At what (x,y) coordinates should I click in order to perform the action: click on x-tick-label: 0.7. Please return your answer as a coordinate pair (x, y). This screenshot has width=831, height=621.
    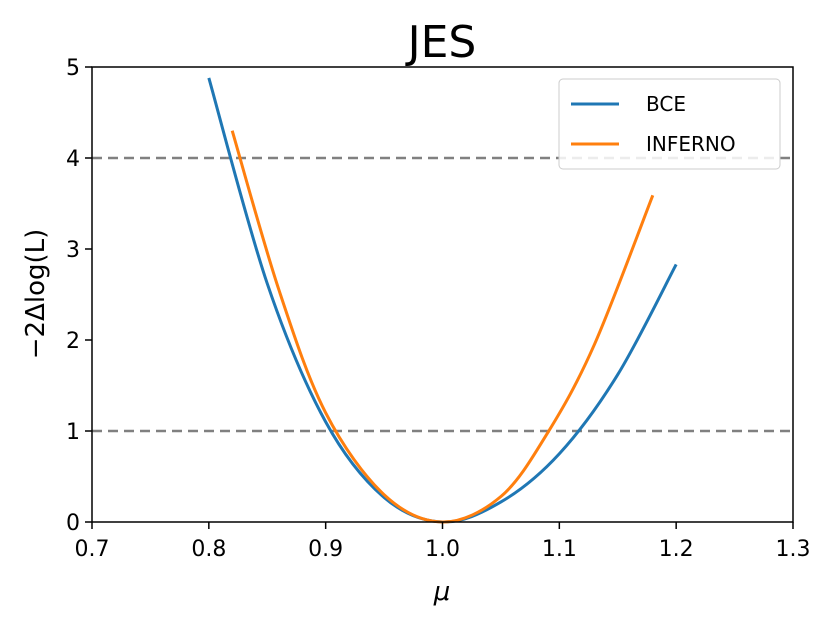
    Looking at the image, I should click on (92, 549).